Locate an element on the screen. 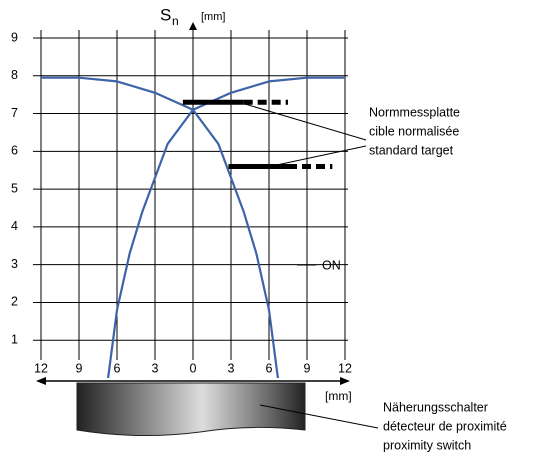  sensor-label: détecteur de proximité is located at coordinates (445, 426).